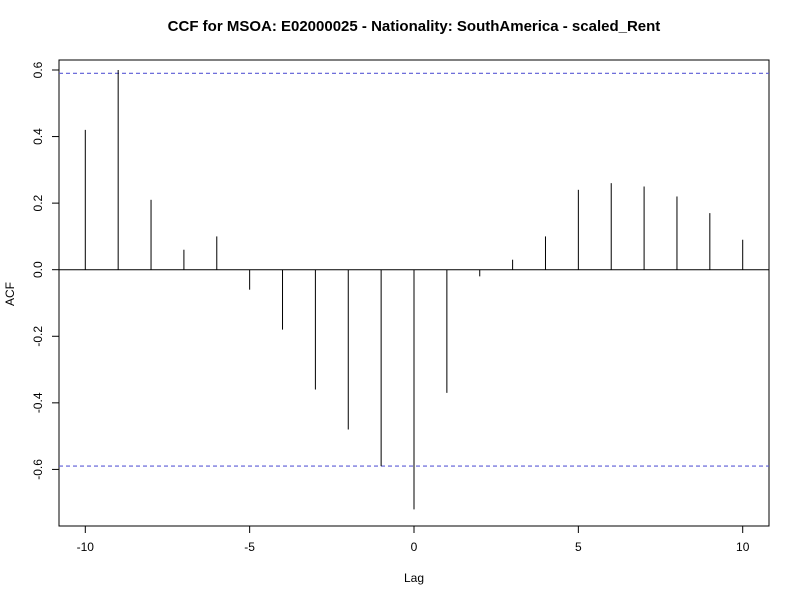  Describe the element at coordinates (38, 69) in the screenshot. I see `y-tick-label: 0.6` at that location.